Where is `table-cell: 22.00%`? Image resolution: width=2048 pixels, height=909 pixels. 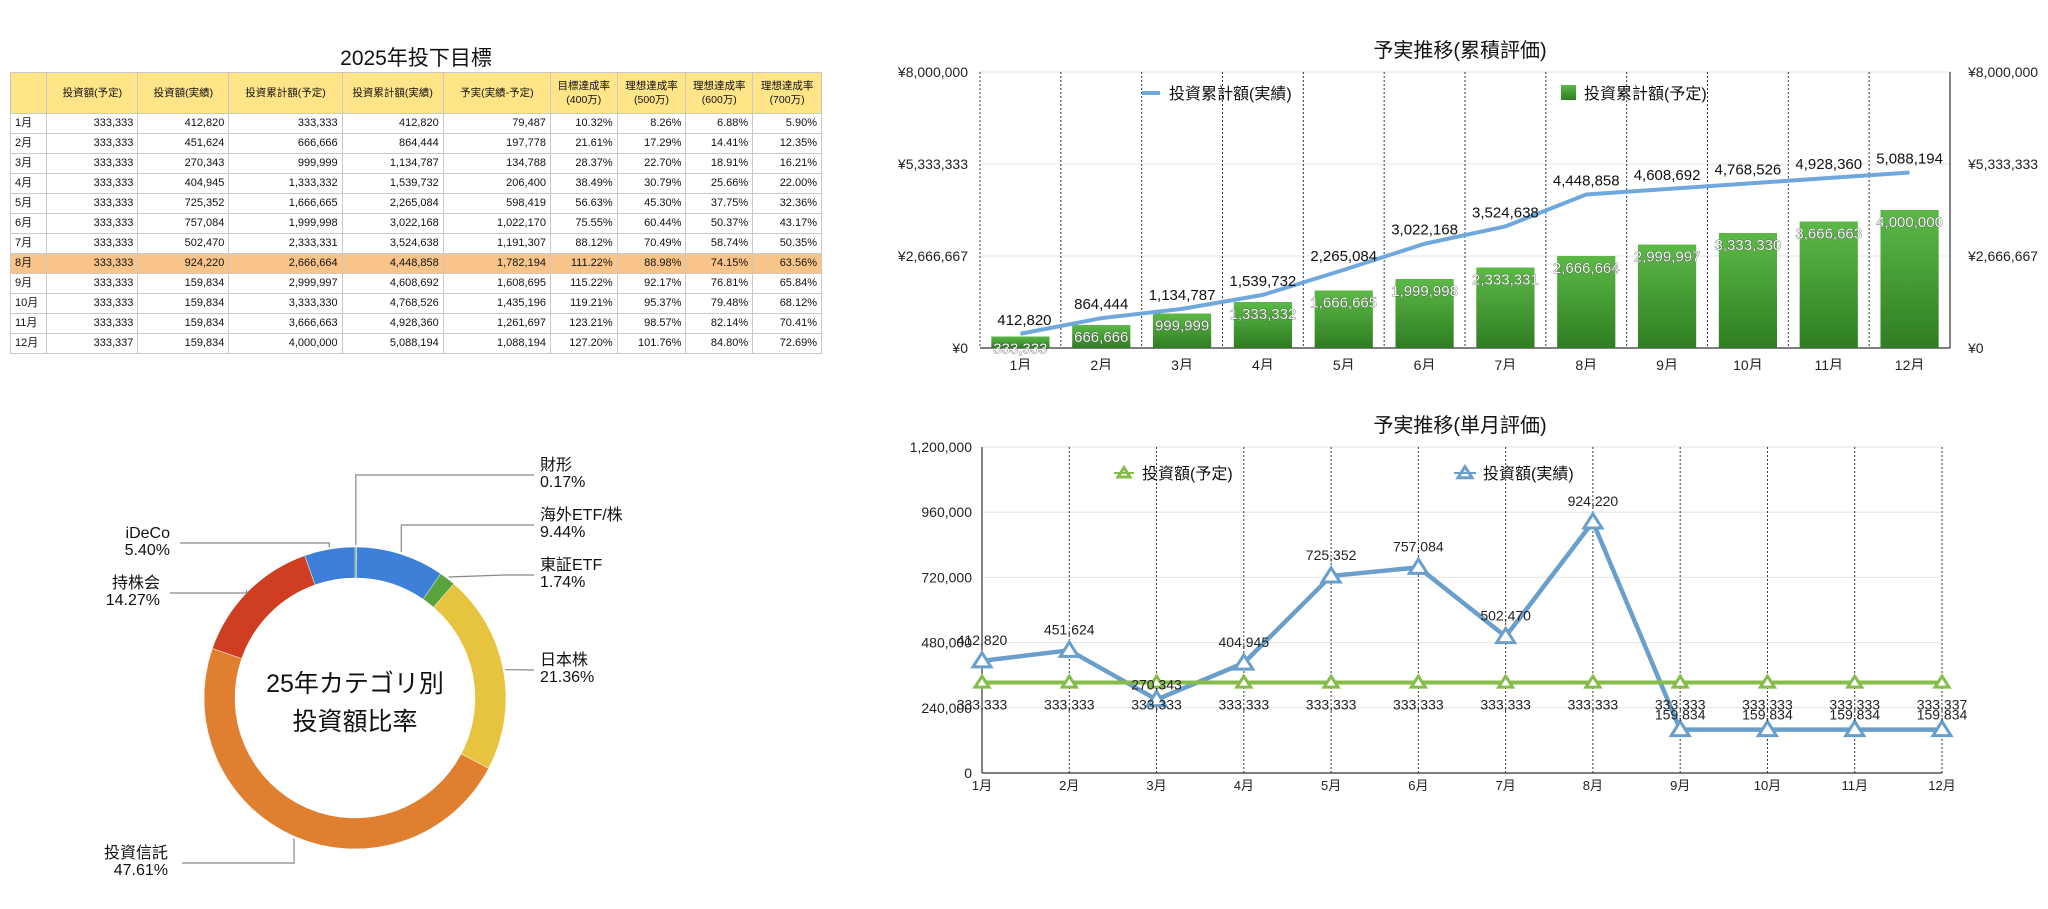 table-cell: 22.00% is located at coordinates (787, 183).